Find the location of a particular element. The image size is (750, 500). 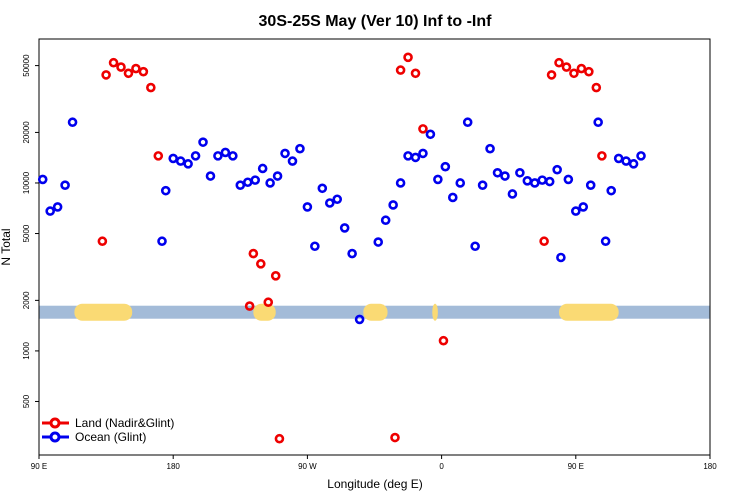

legend-ocean-label: Ocean (Glint) is located at coordinates (110, 437).